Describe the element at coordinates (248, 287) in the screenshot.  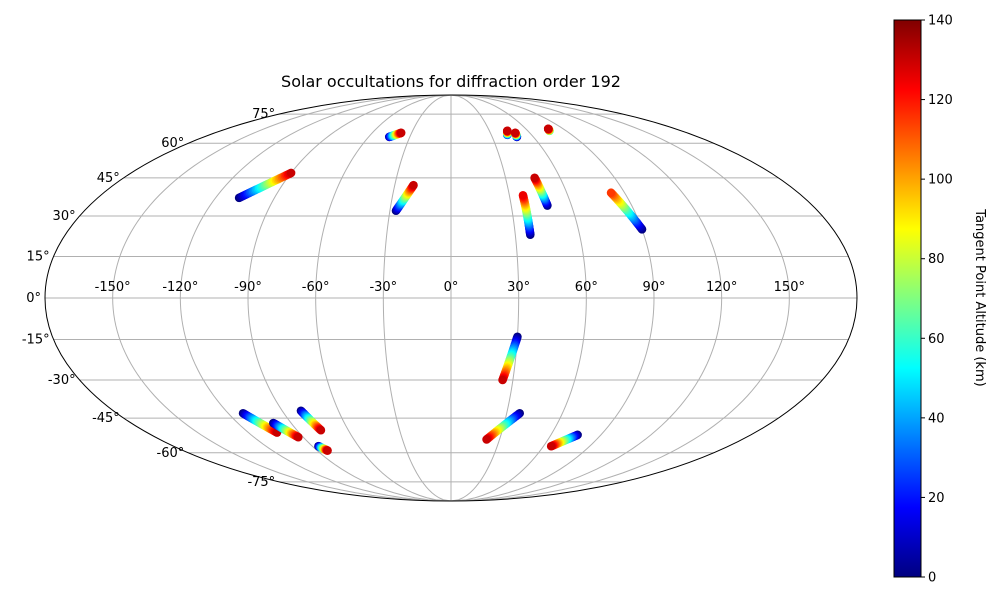
I see `longitude-tick-label: -90°` at that location.